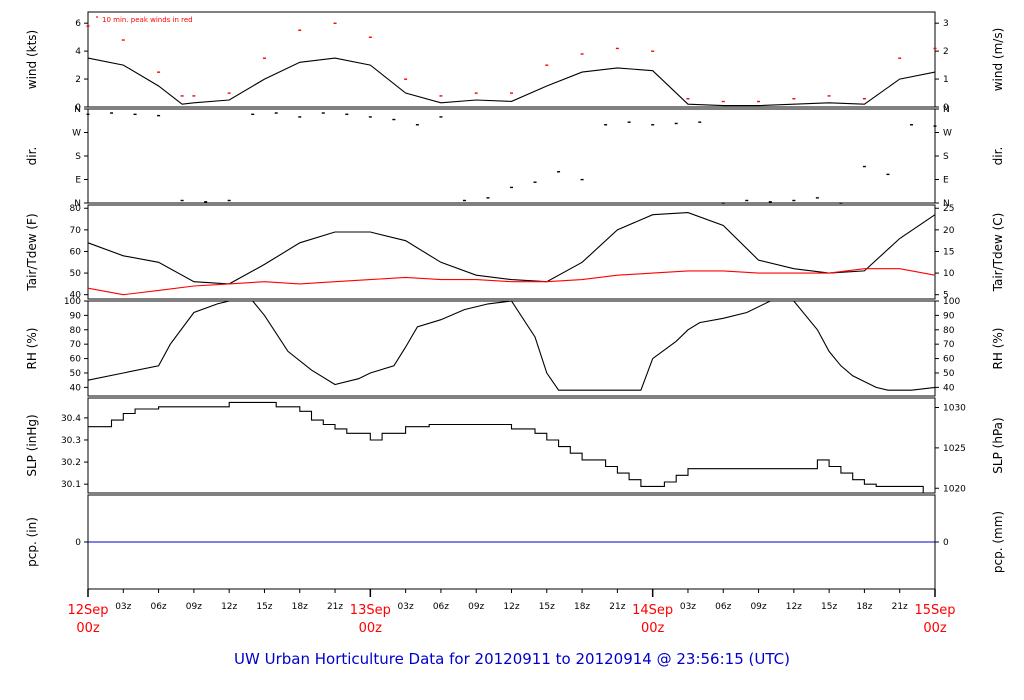  I want to click on y-axis-label-right: RH (%), so click(998, 349).